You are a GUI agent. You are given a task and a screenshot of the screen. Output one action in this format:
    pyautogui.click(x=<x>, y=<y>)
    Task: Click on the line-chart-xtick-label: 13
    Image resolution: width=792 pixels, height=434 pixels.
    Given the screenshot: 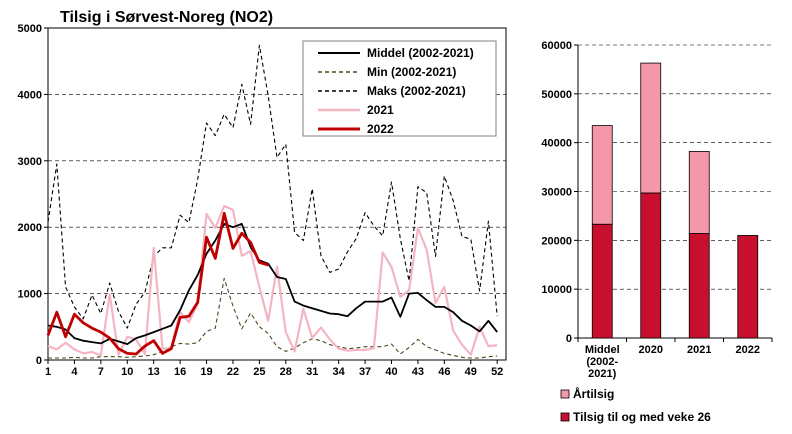 What is the action you would take?
    pyautogui.click(x=154, y=372)
    